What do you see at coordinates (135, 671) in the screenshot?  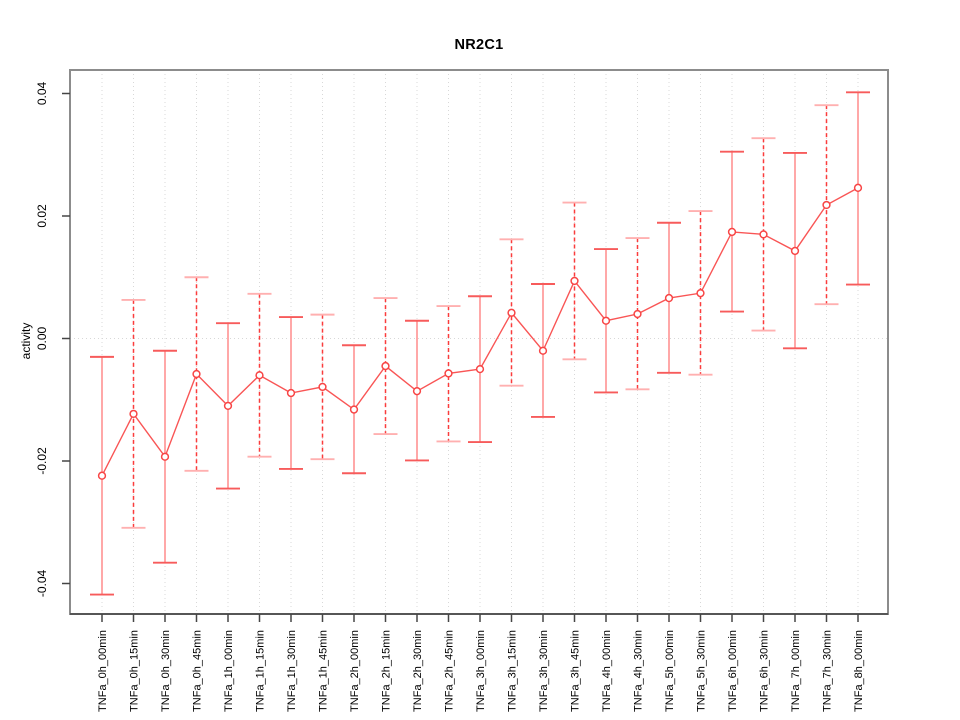 I see `x-tick-label: TNFa_0h_15min` at bounding box center [135, 671].